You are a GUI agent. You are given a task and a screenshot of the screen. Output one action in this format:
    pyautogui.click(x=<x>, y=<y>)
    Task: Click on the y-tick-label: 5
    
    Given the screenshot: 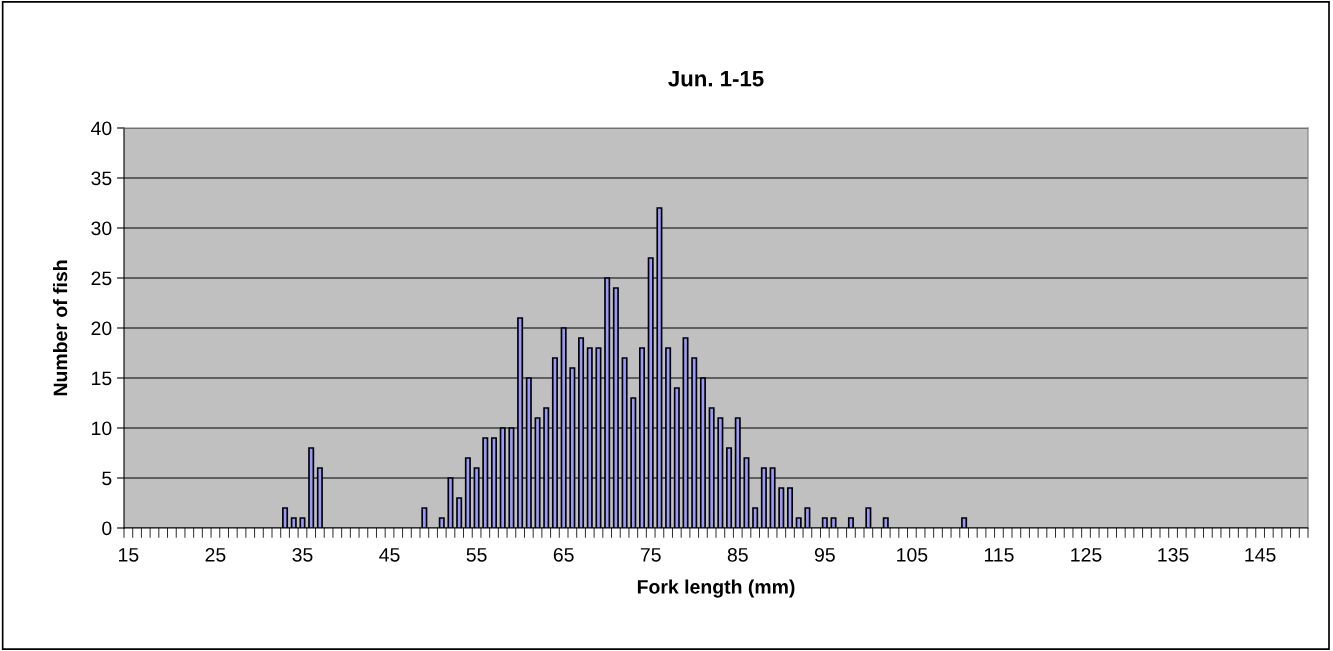 What is the action you would take?
    pyautogui.click(x=107, y=478)
    